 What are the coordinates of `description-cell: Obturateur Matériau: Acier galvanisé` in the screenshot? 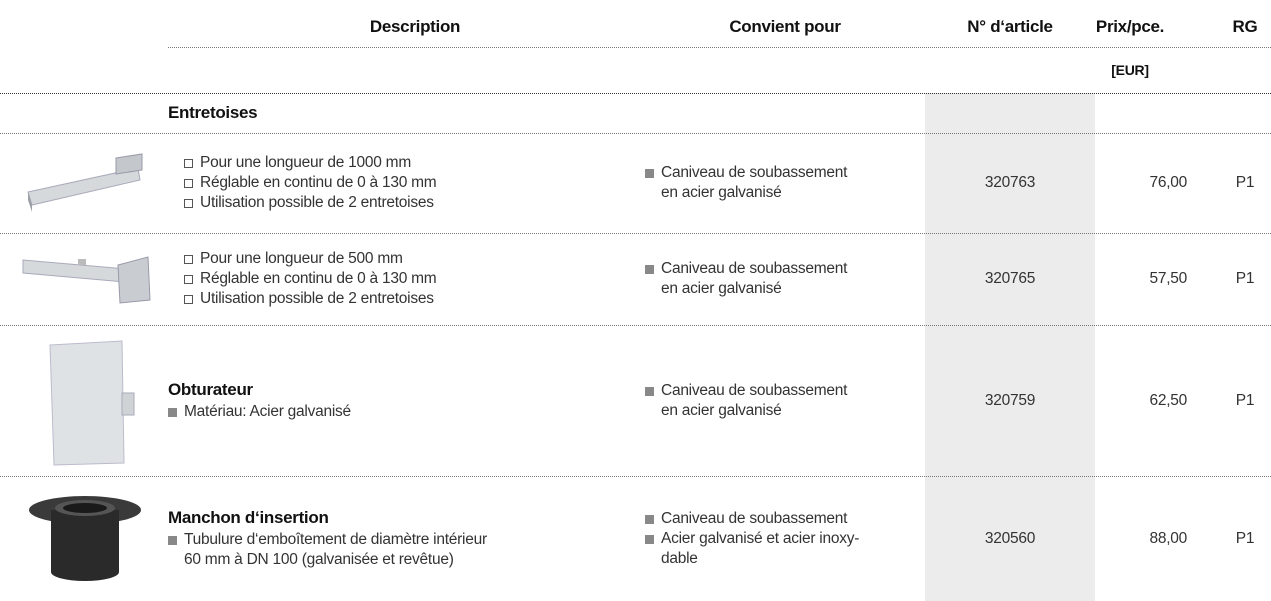 It's located at (398, 400).